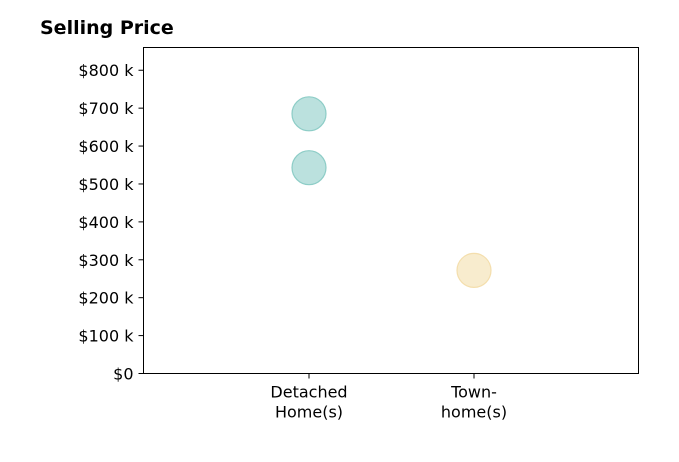 The image size is (679, 462). Describe the element at coordinates (391, 192) in the screenshot. I see `data-points` at that location.